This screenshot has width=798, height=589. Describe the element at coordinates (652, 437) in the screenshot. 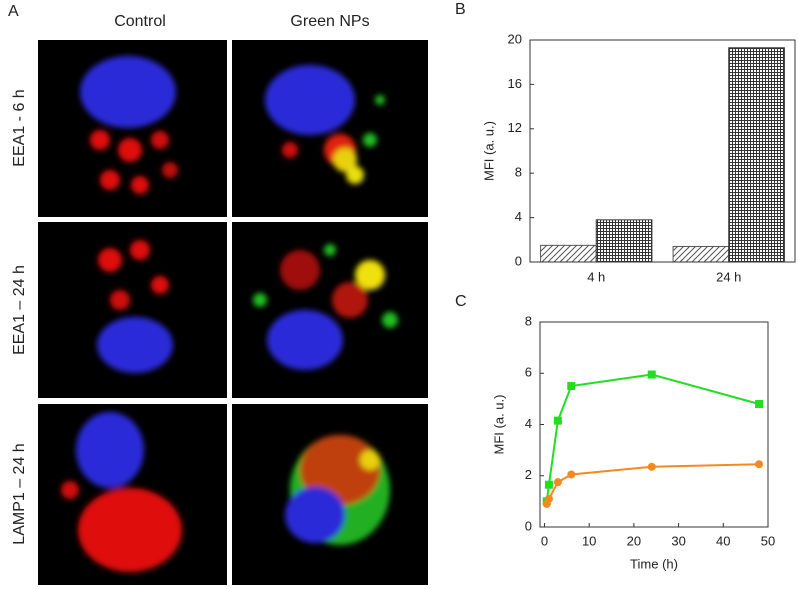

I see `line` at that location.